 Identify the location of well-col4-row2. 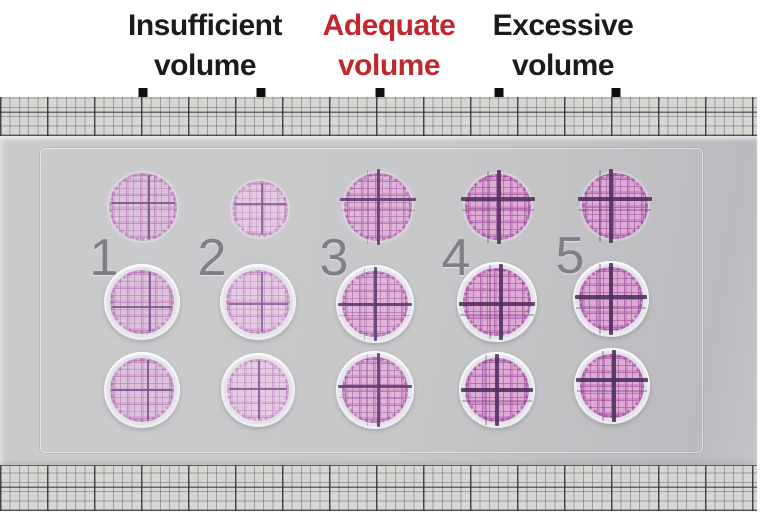
(497, 302).